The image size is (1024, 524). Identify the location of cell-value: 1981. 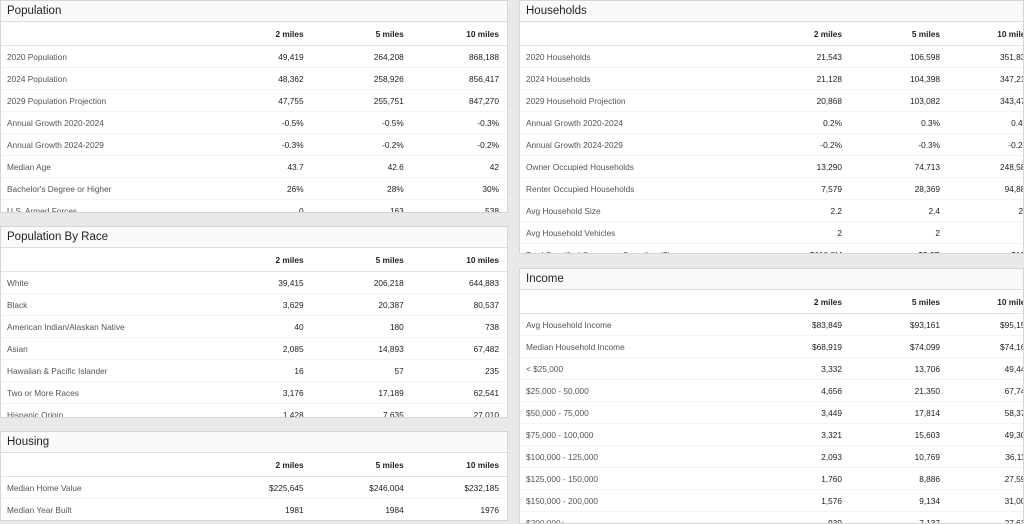
(275, 509).